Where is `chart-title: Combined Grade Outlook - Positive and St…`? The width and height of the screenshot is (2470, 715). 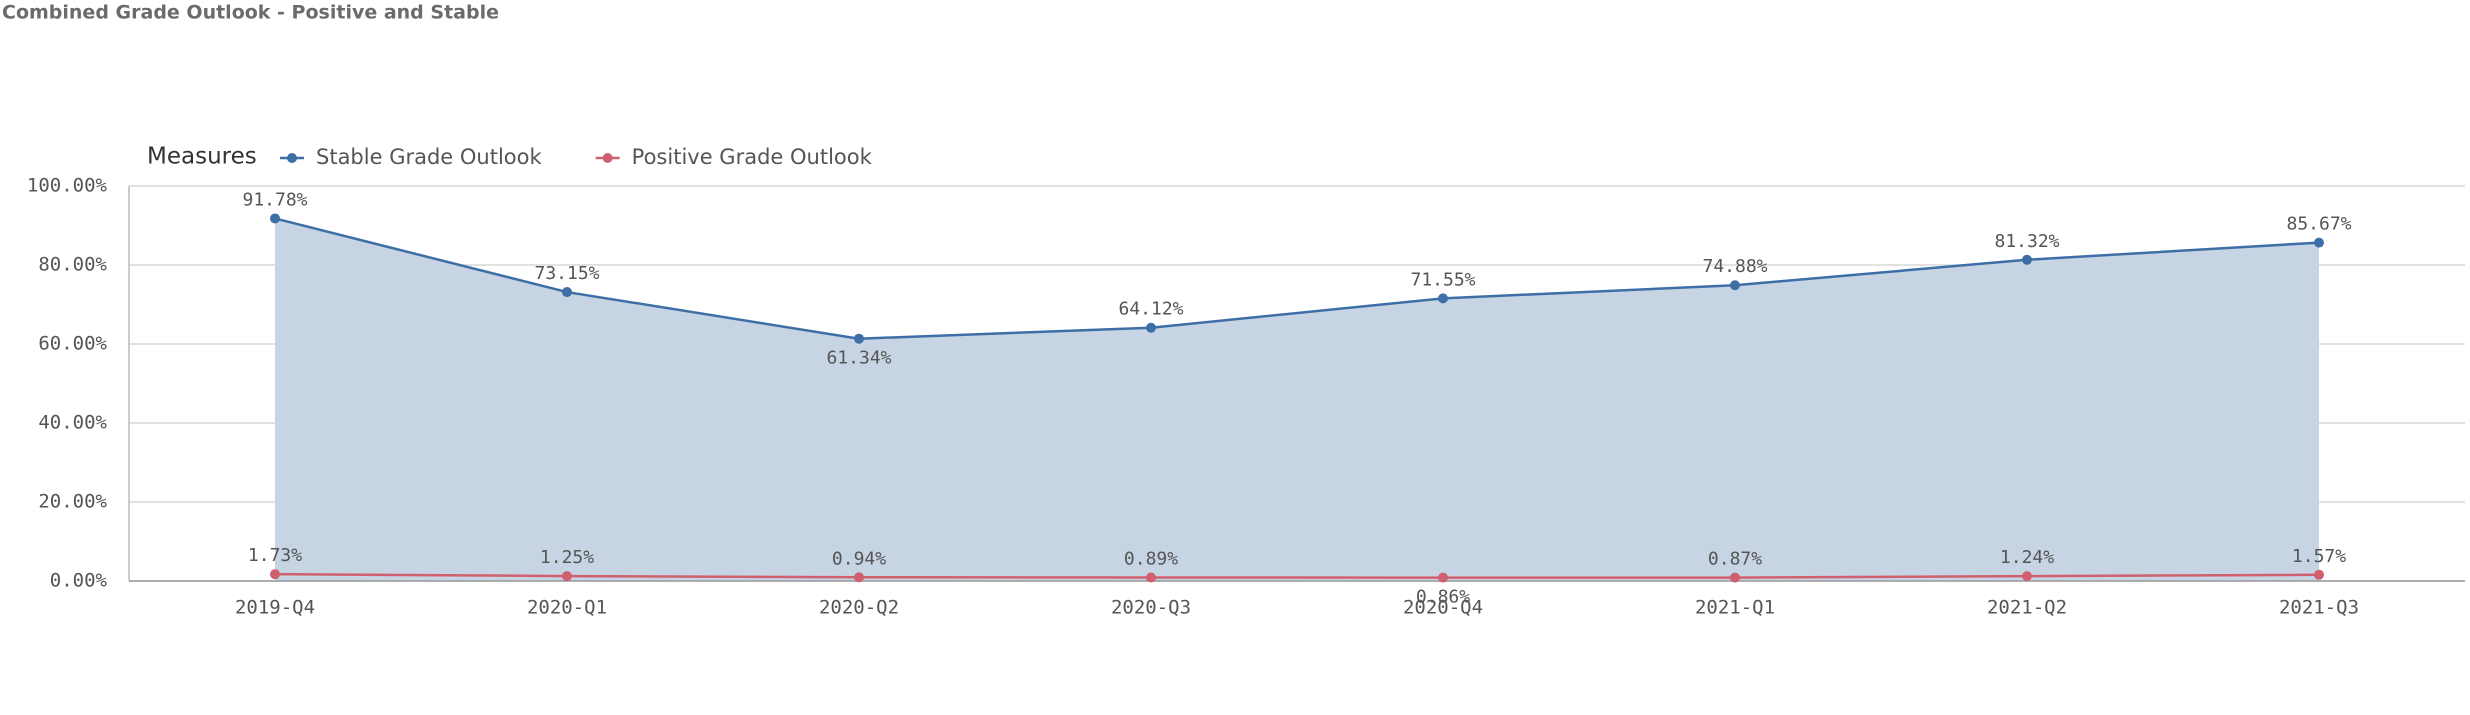
chart-title: Combined Grade Outlook - Positive and St… is located at coordinates (250, 13).